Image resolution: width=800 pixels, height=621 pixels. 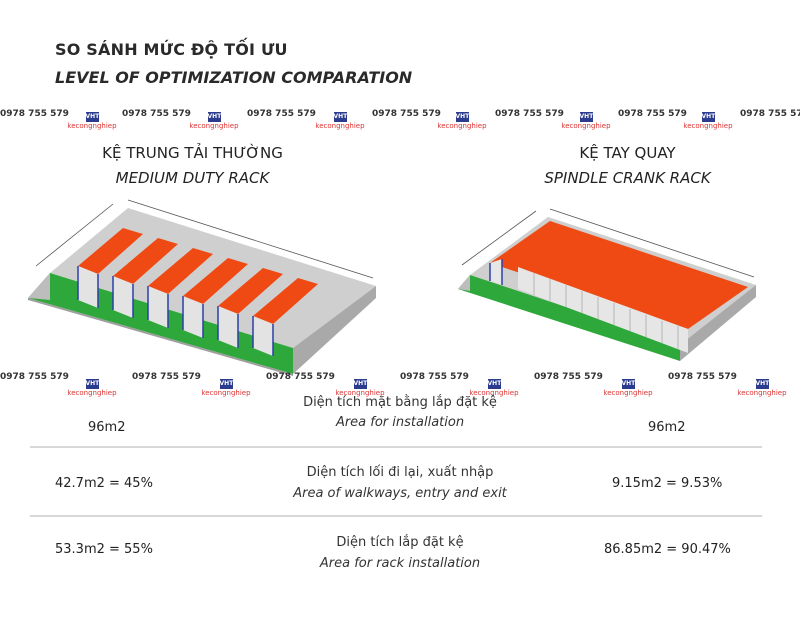 What do you see at coordinates (400, 563) in the screenshot?
I see `row-label-en: Area for rack installation` at bounding box center [400, 563].